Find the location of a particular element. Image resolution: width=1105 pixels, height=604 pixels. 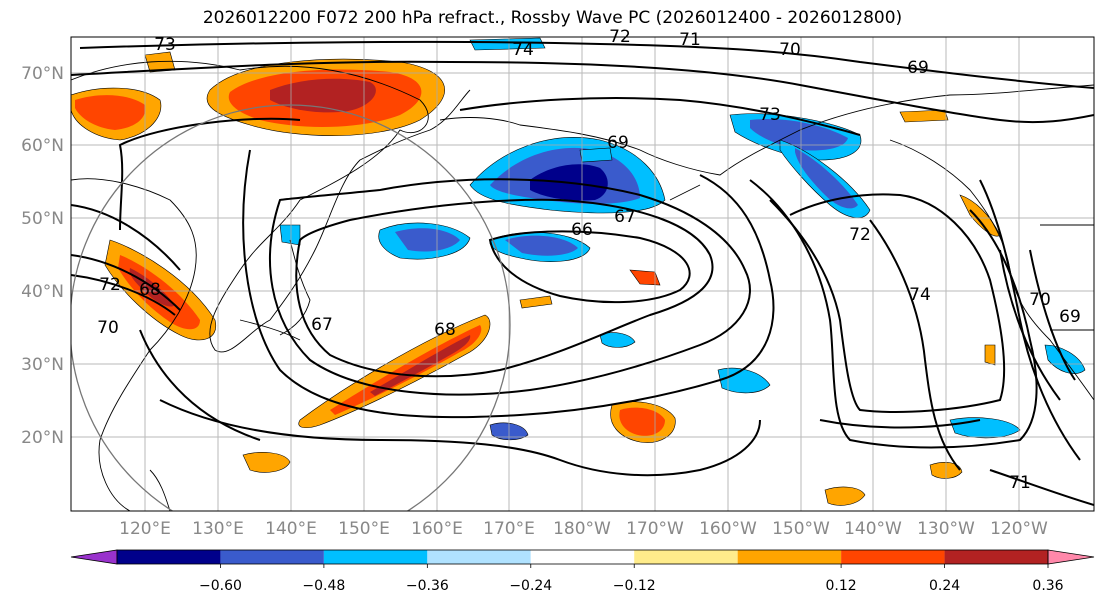

colorbar is located at coordinates (582, 557).